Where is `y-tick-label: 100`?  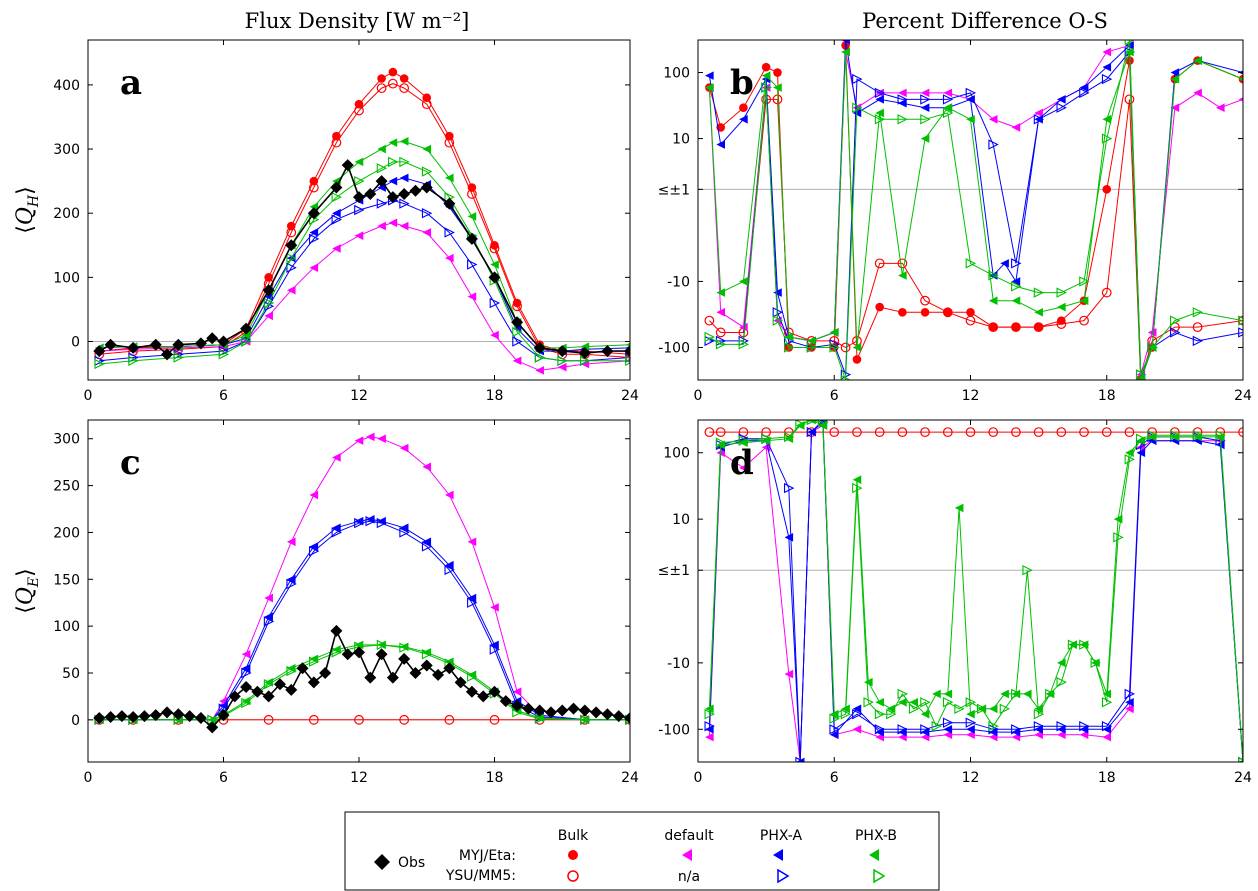
y-tick-label: 100 is located at coordinates (66, 627).